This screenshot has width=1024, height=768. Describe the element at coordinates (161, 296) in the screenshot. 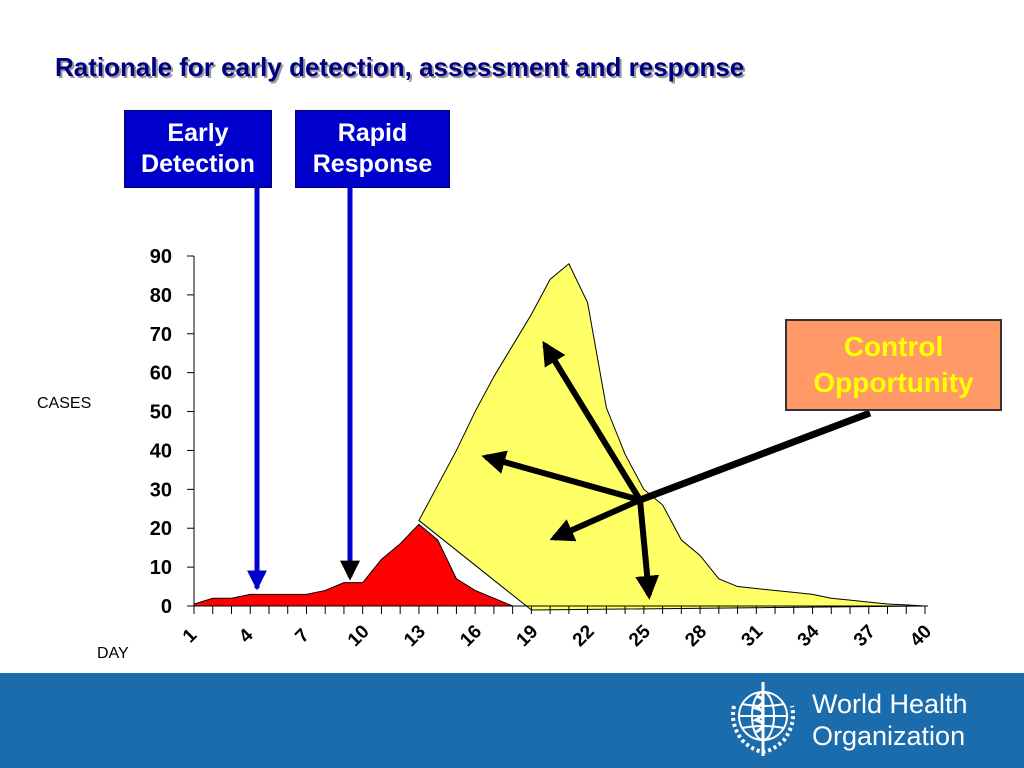

I see `y-tick-label: 80` at that location.